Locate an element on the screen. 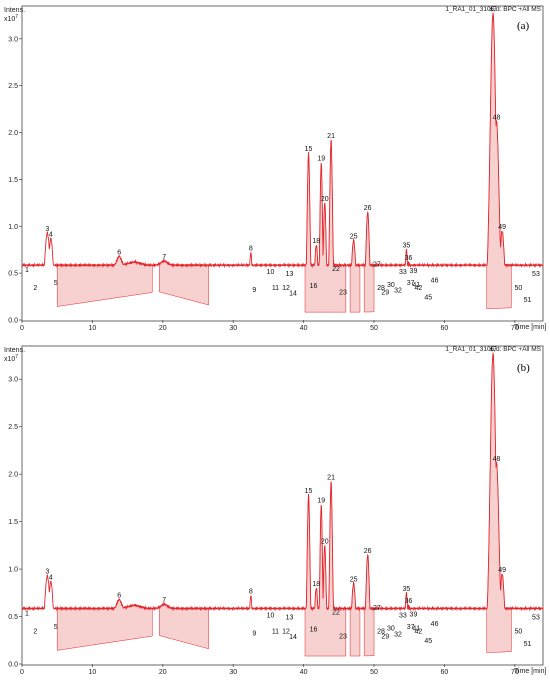 The image size is (550, 680). peak-label: 41 is located at coordinates (416, 285).